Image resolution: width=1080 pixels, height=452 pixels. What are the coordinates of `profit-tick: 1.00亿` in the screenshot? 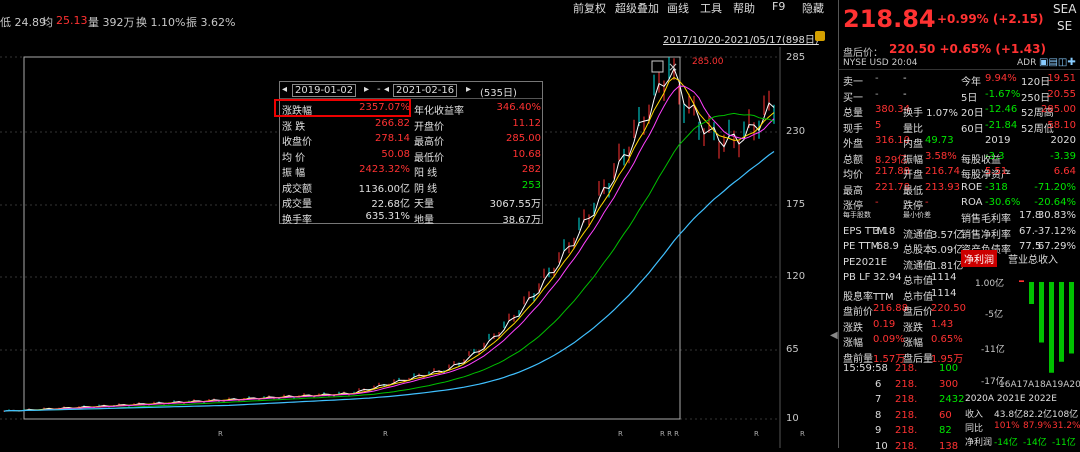 It's located at (990, 284).